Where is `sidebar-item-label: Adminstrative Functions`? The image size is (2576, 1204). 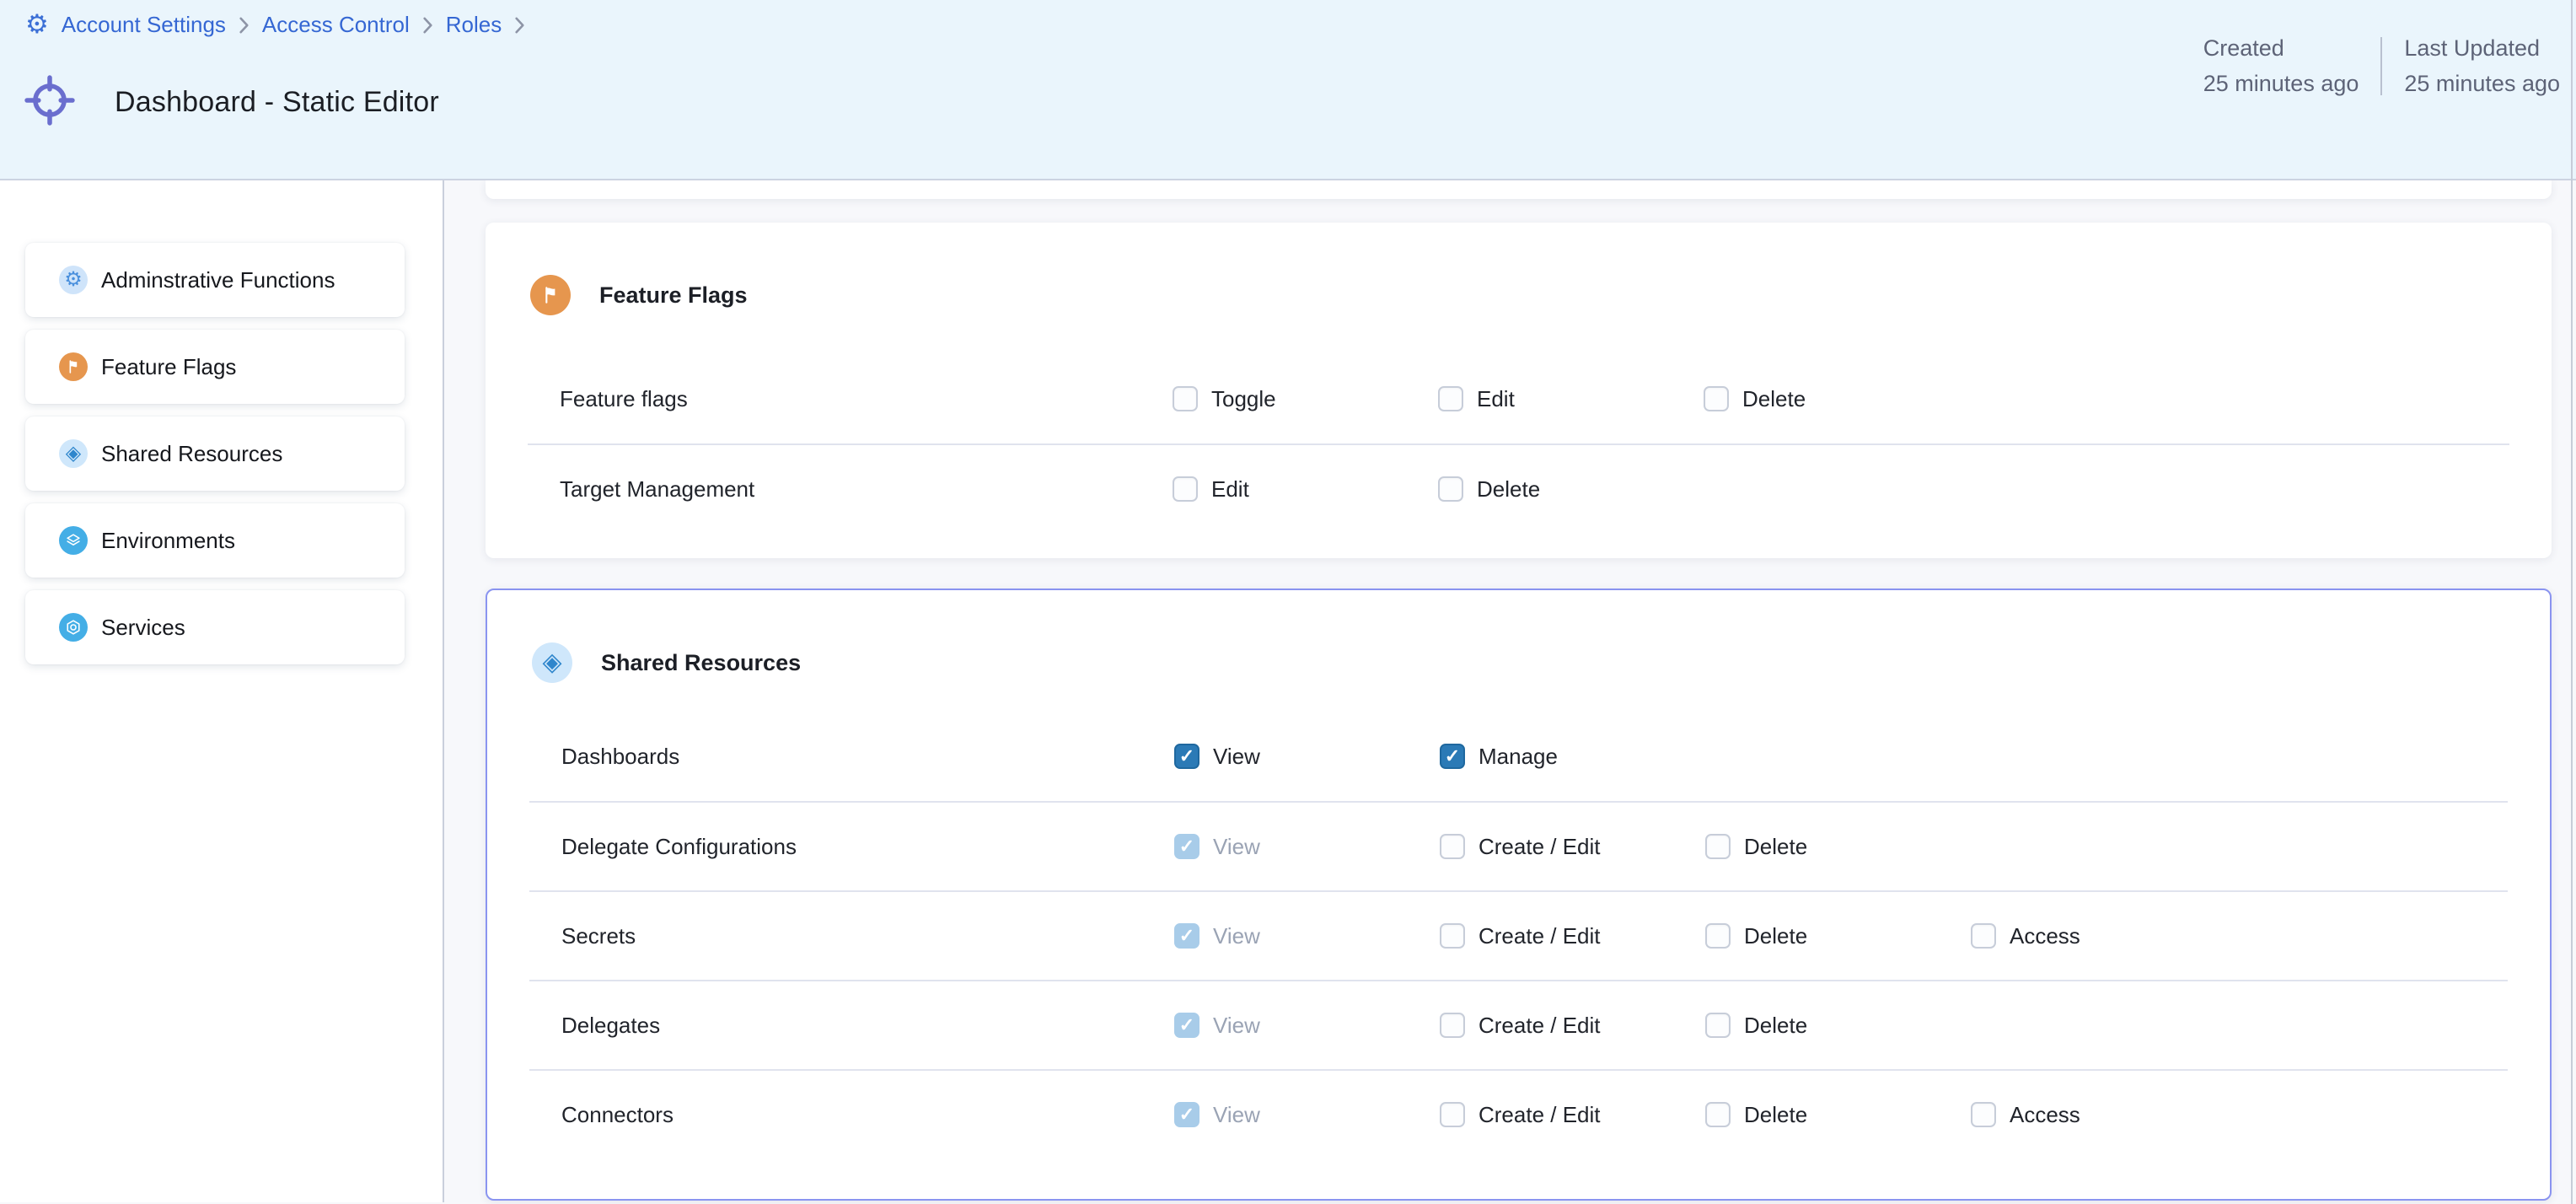 sidebar-item-label: Adminstrative Functions is located at coordinates (218, 280).